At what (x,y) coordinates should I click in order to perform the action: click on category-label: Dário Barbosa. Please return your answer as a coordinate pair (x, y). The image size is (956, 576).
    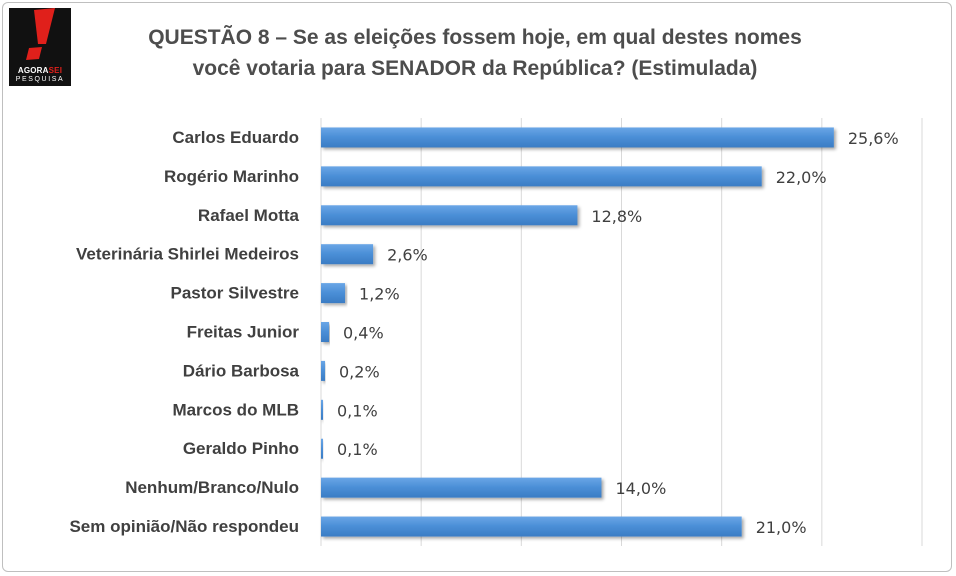
    Looking at the image, I should click on (241, 370).